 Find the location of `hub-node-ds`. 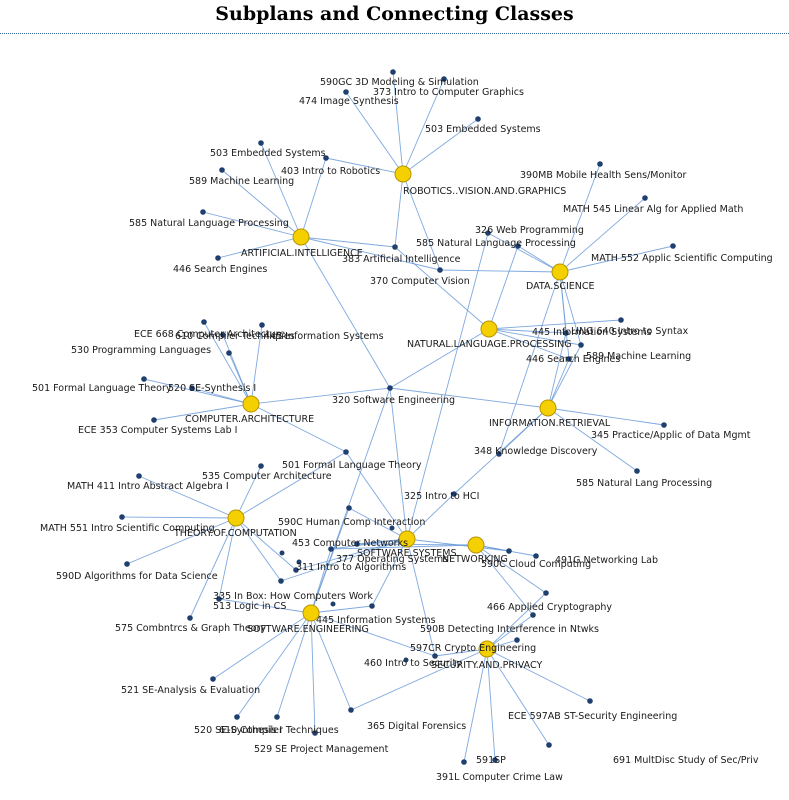

hub-node-ds is located at coordinates (560, 272).